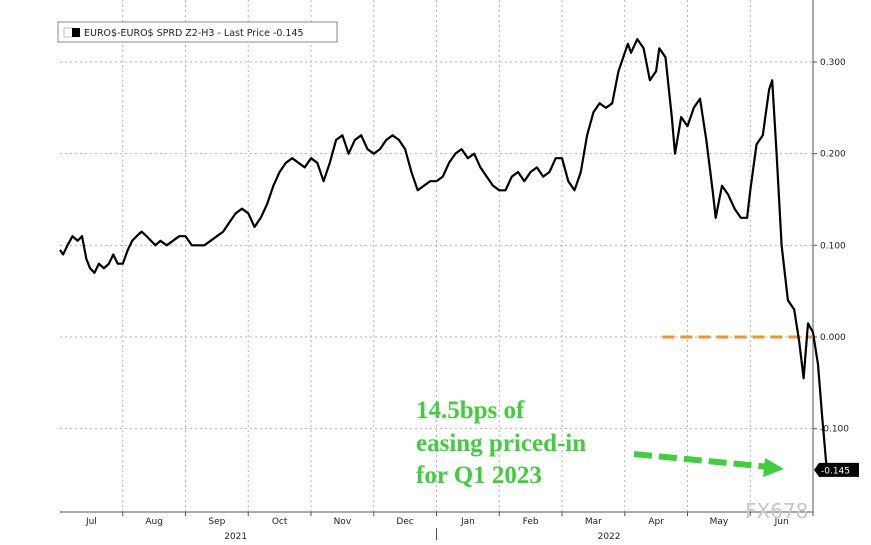 Image resolution: width=871 pixels, height=545 pixels. What do you see at coordinates (656, 522) in the screenshot?
I see `x-tick-label: Apr` at bounding box center [656, 522].